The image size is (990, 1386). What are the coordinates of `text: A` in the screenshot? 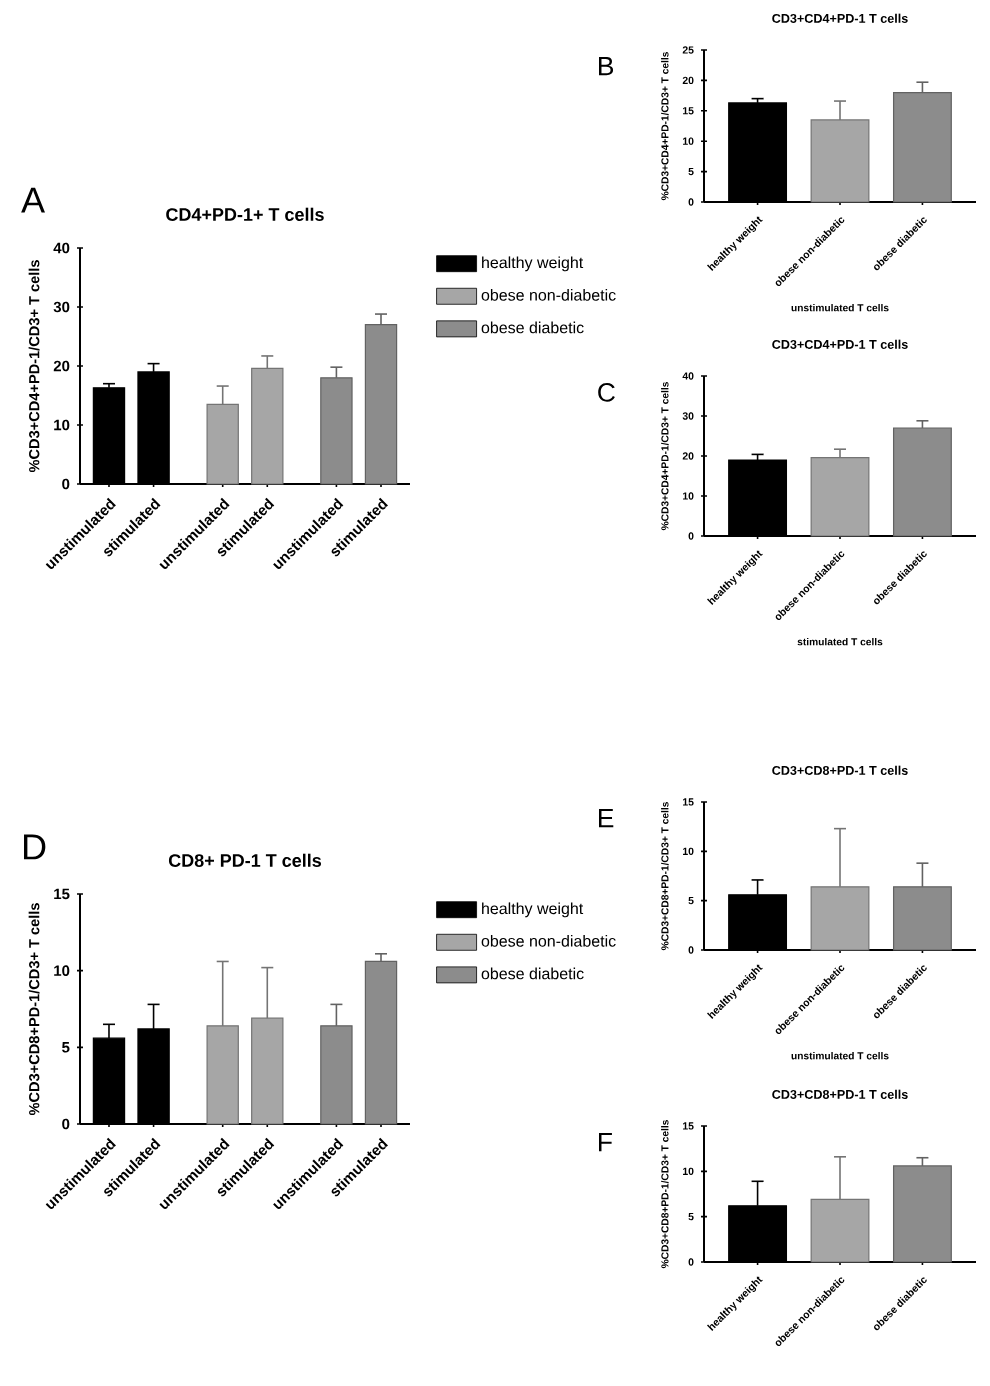 It's located at (33, 200).